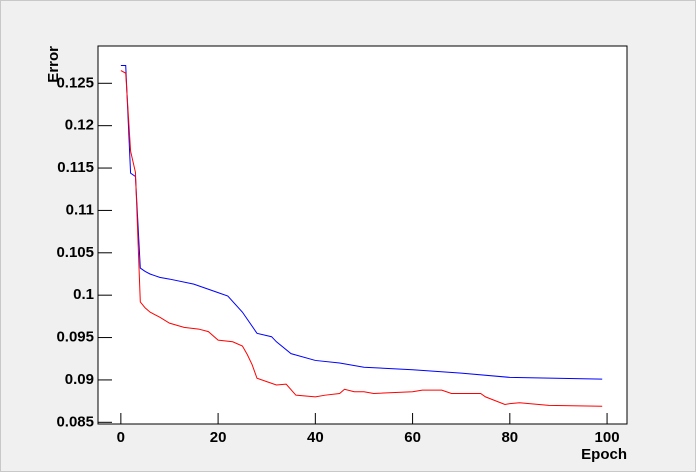  What do you see at coordinates (509, 437) in the screenshot?
I see `x-tick-label: 80` at bounding box center [509, 437].